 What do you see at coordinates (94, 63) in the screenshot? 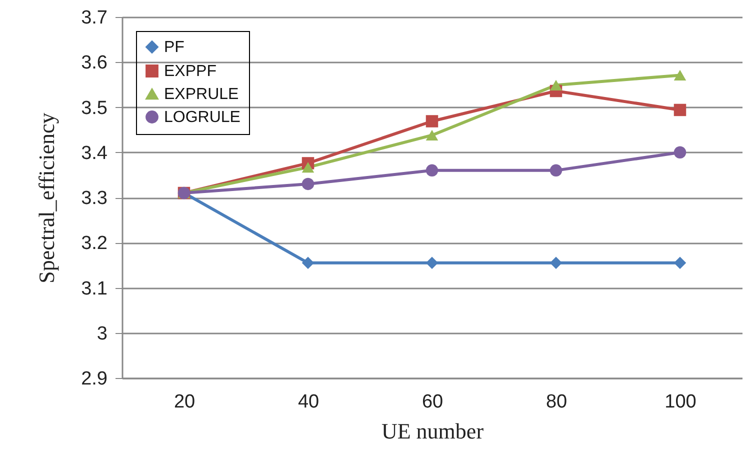
I see `y-tick-label: 3.6` at bounding box center [94, 63].